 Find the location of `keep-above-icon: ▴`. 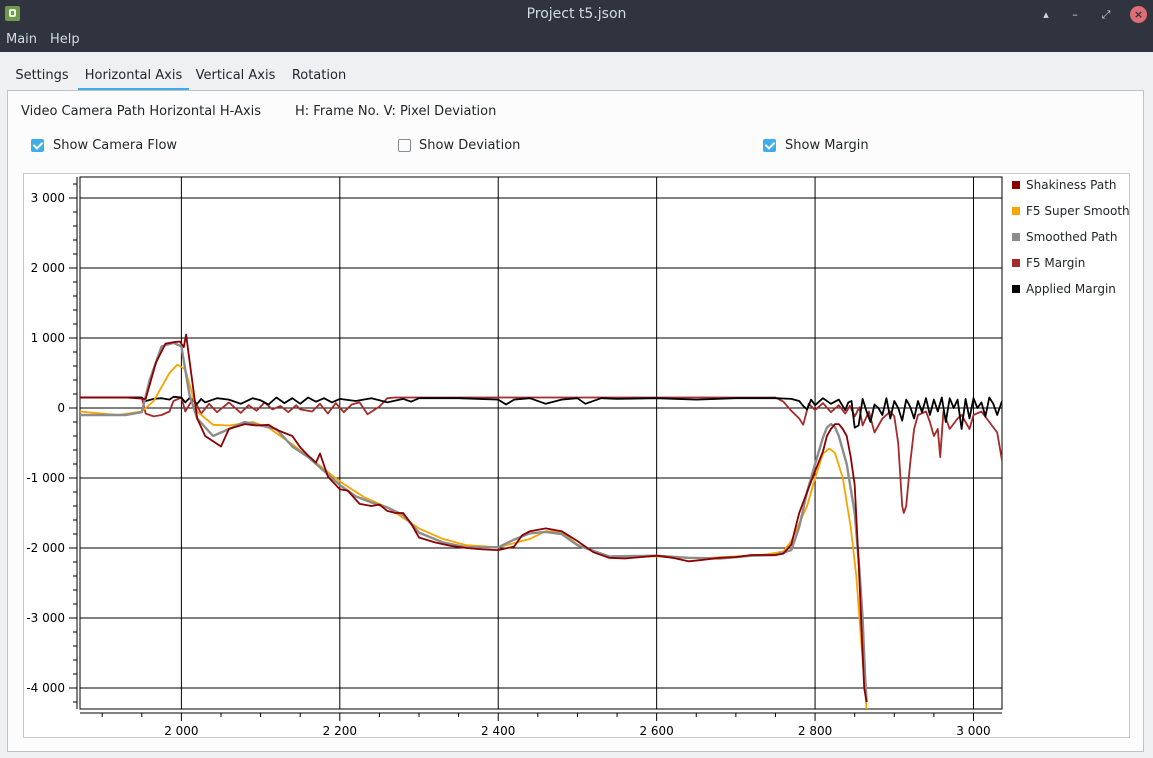

keep-above-icon: ▴ is located at coordinates (1046, 14).